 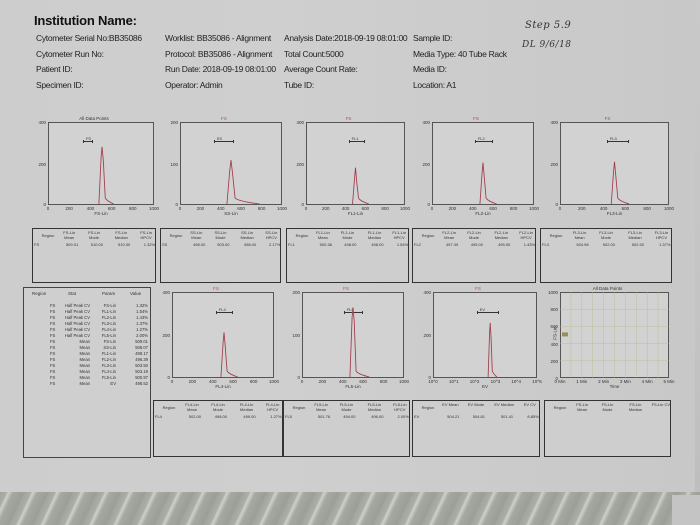 What do you see at coordinates (165, 244) in the screenshot?
I see `stats-region: SS` at bounding box center [165, 244].